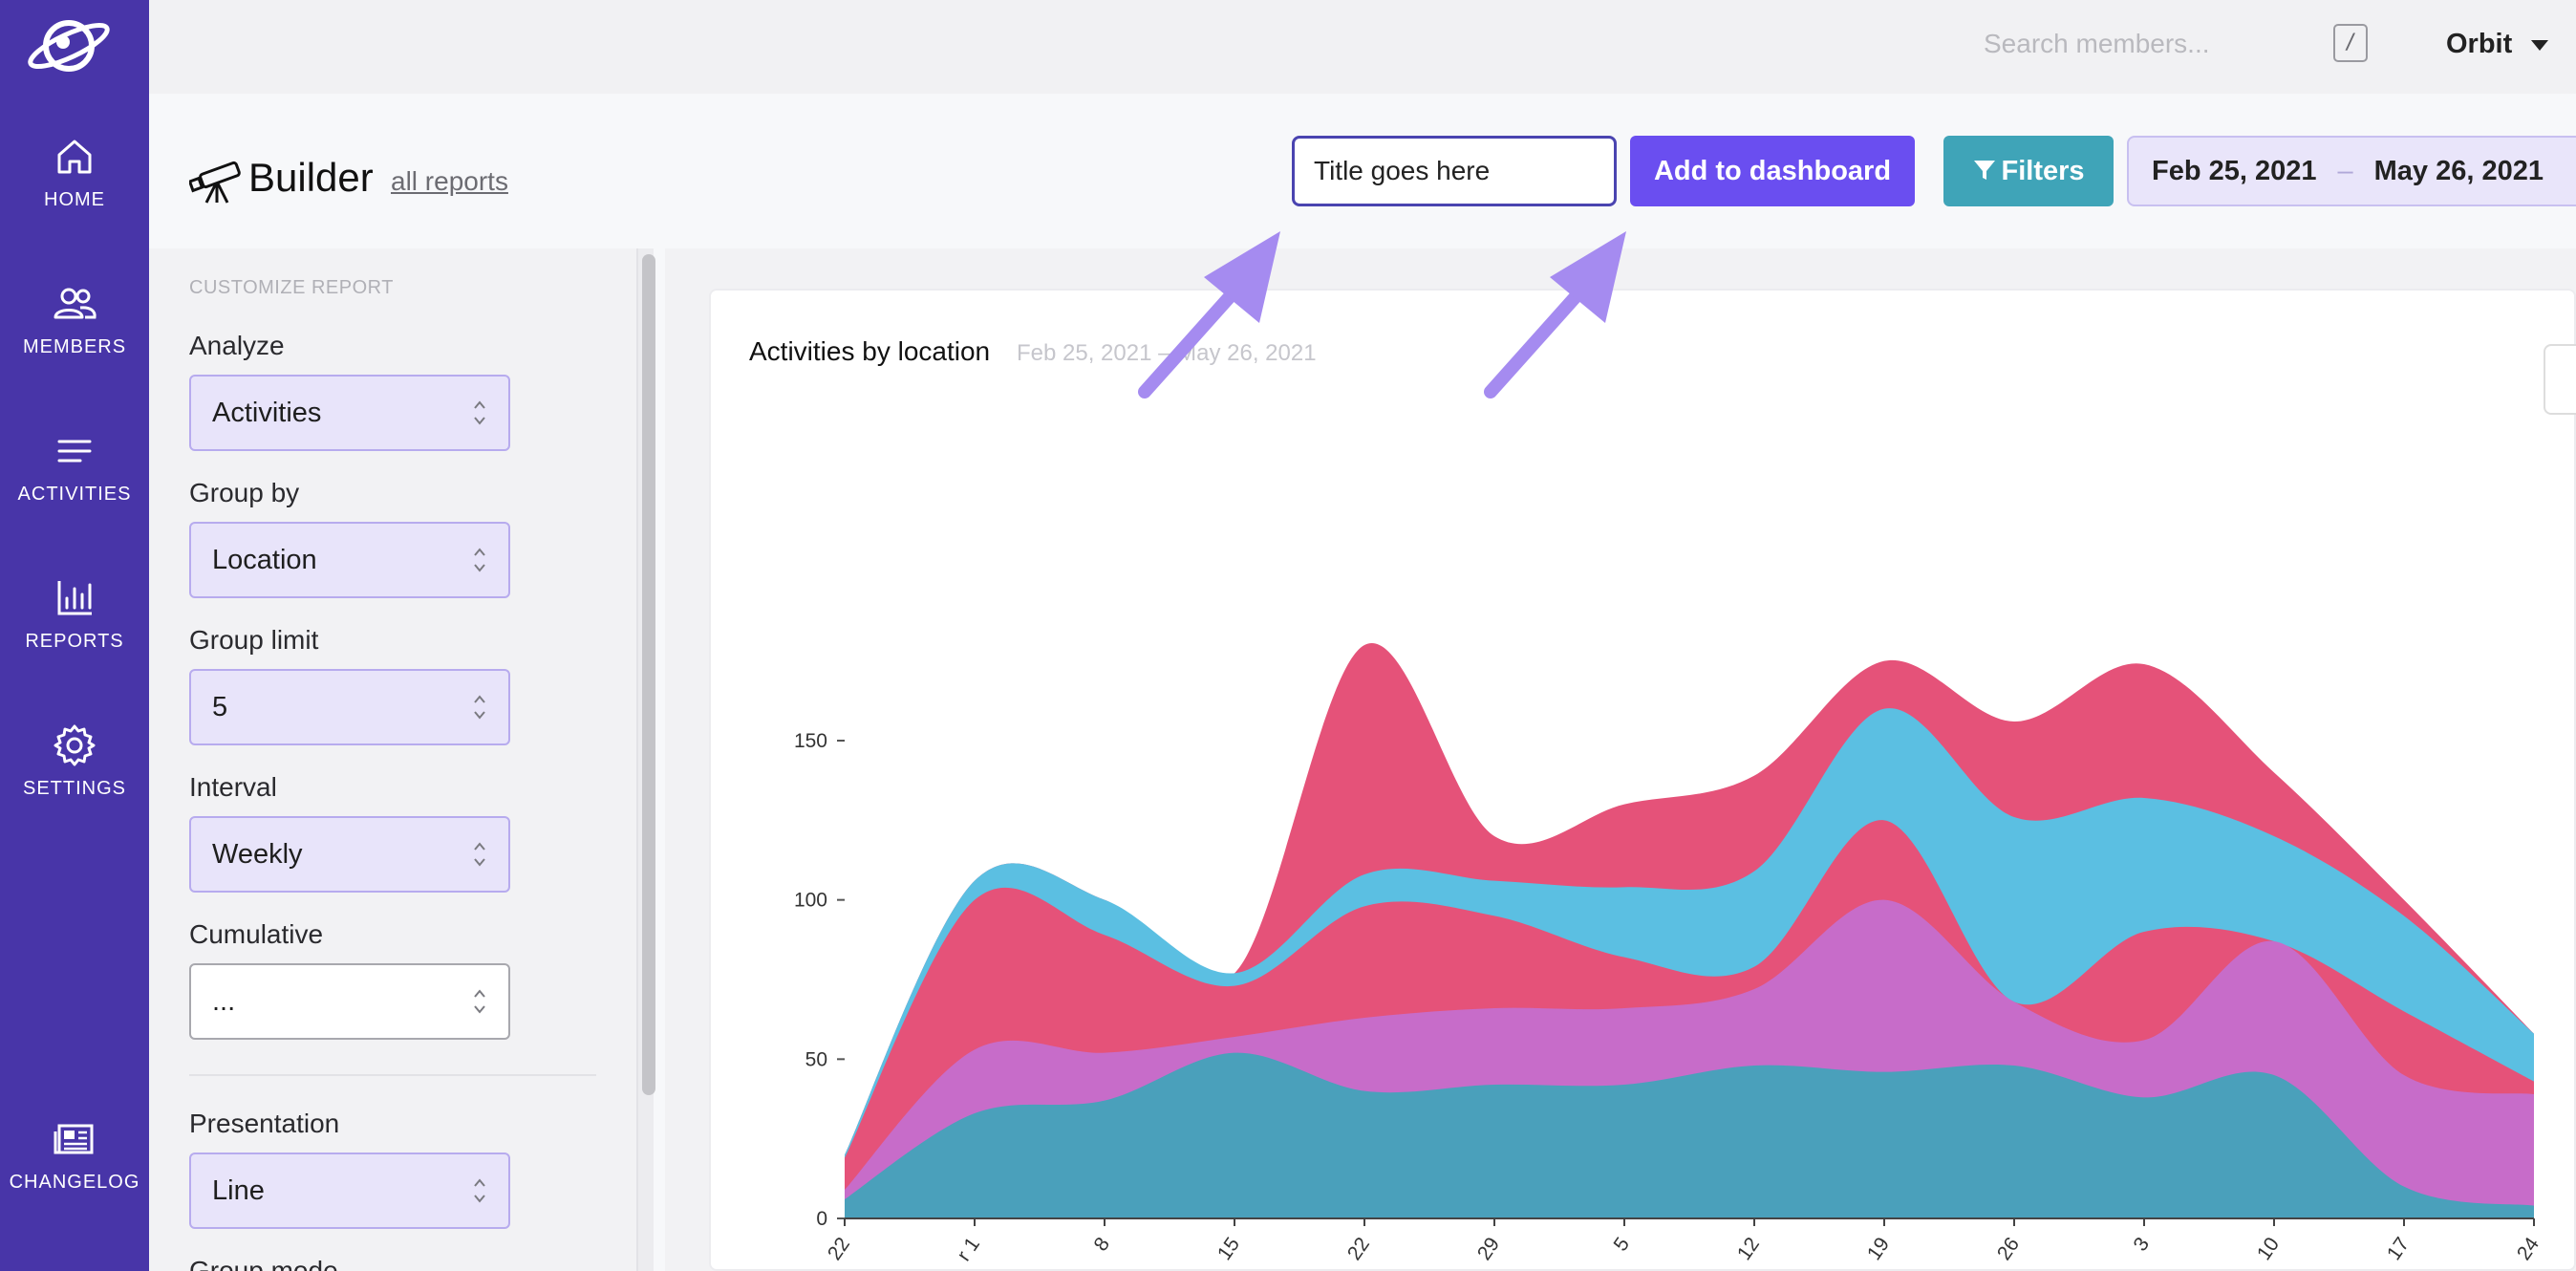 The image size is (2576, 1271). What do you see at coordinates (267, 413) in the screenshot?
I see `analyze-value: Activities` at bounding box center [267, 413].